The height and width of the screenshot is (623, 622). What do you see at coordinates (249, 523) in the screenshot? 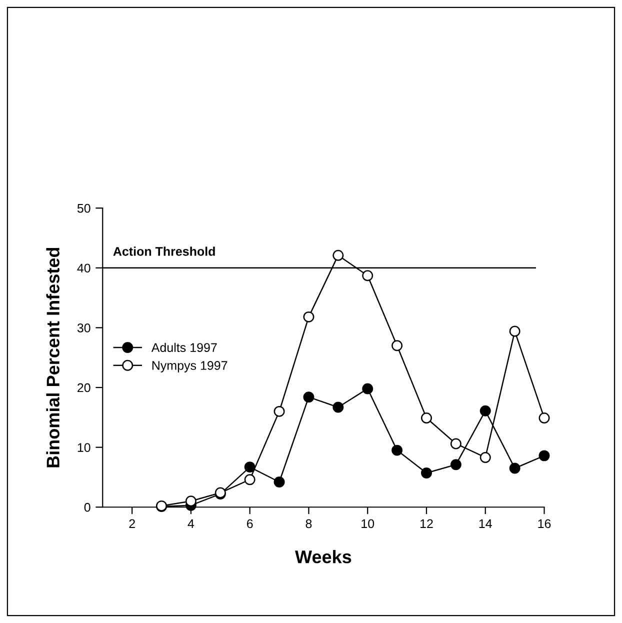
I see `x-tick-label: 6` at bounding box center [249, 523].